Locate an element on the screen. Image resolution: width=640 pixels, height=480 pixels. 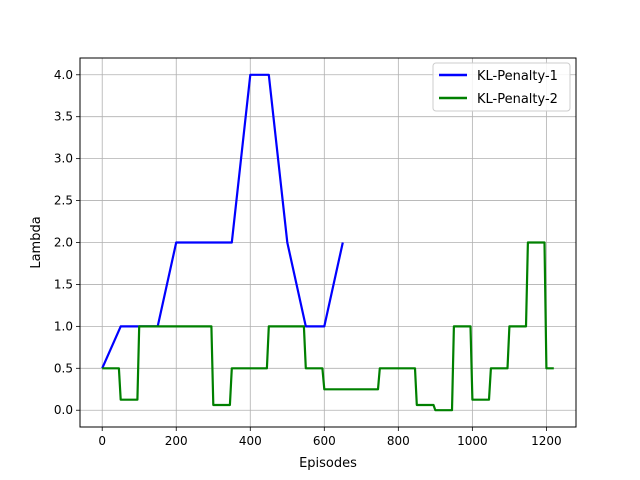
y-tick-label: 2.0 is located at coordinates (63, 243).